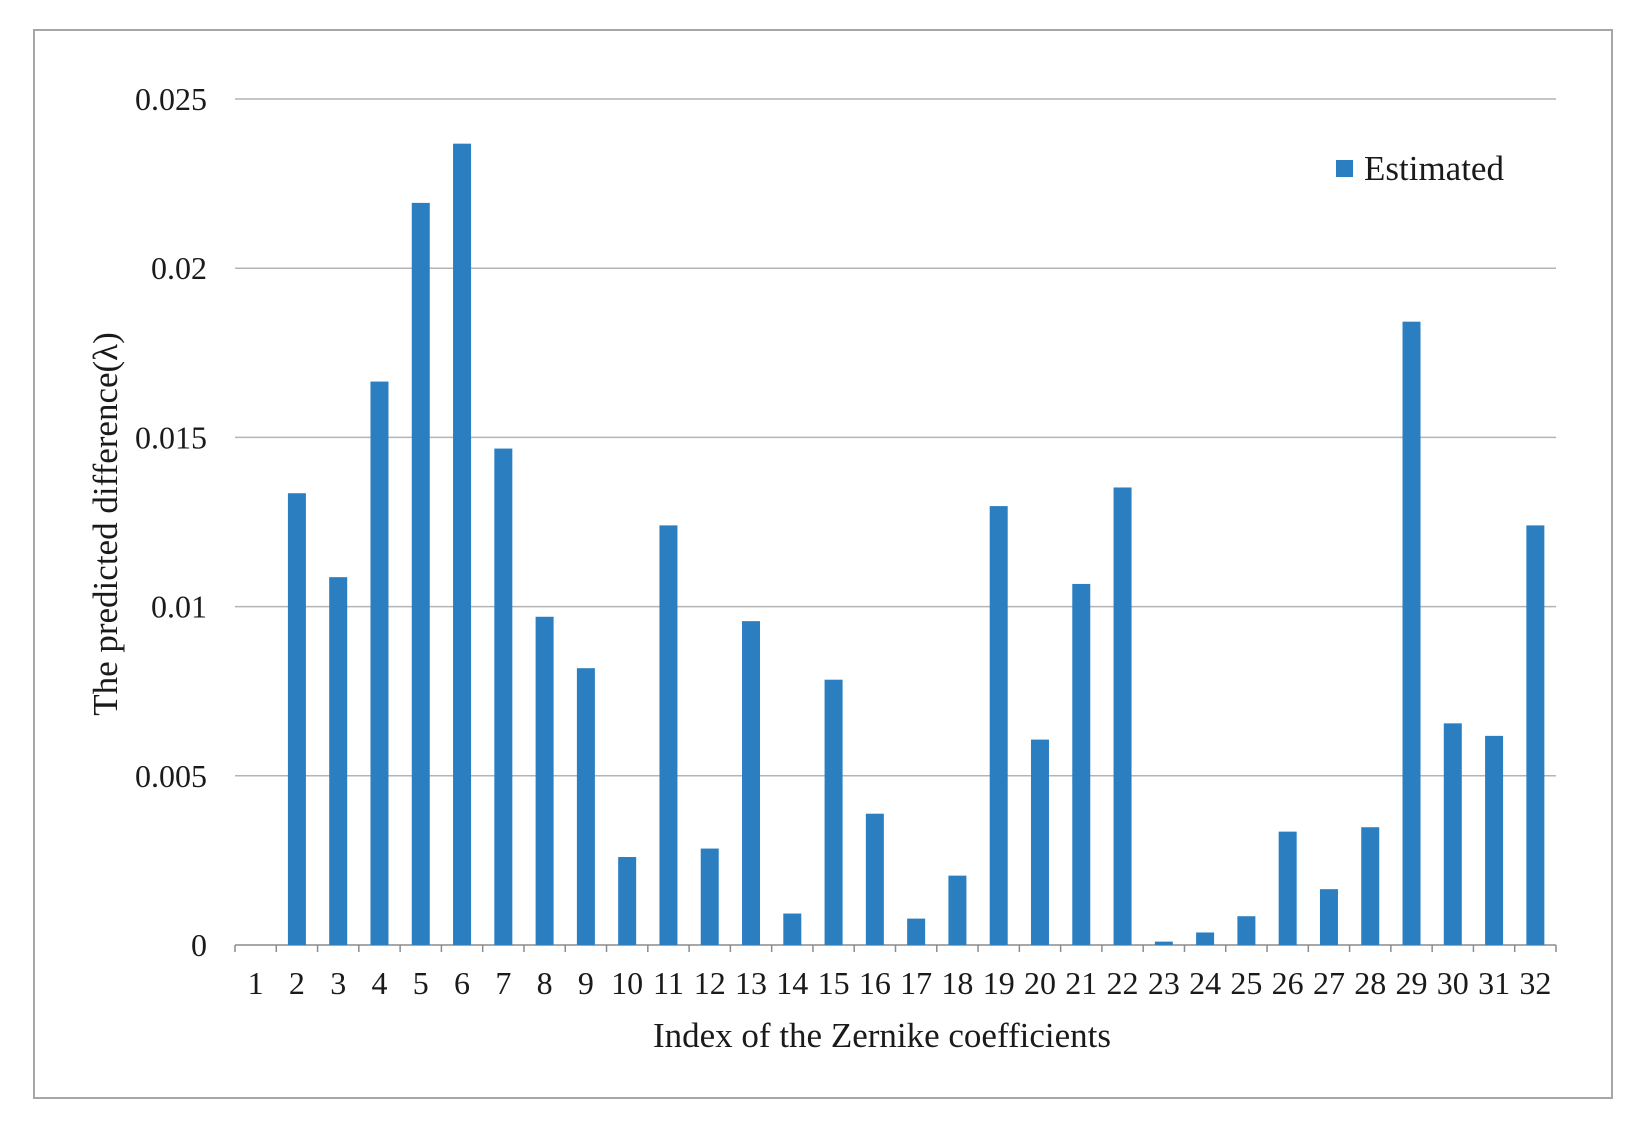  What do you see at coordinates (179, 607) in the screenshot?
I see `y-tick-label: 0.01` at bounding box center [179, 607].